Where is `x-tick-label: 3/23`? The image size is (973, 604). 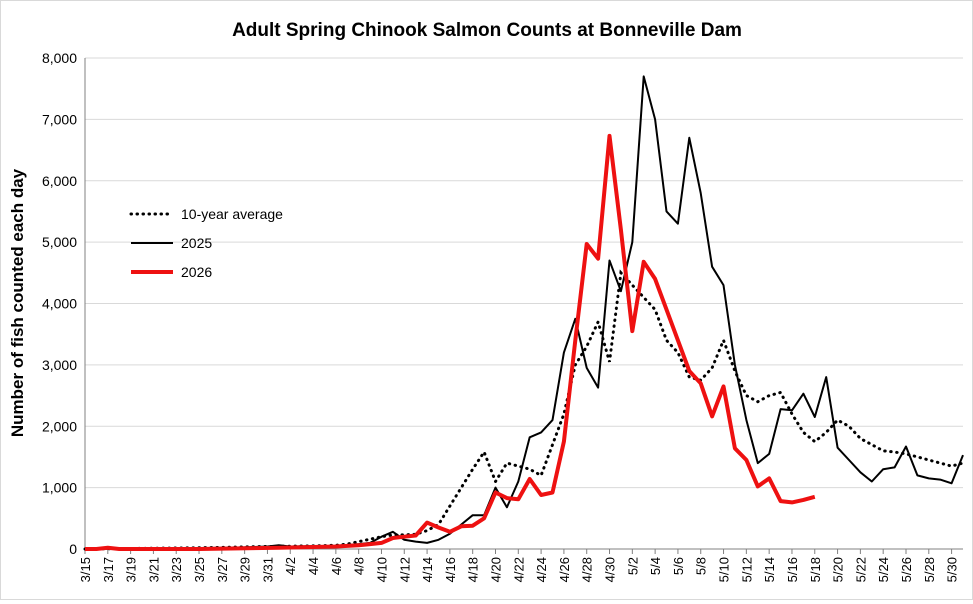 x-tick-label: 3/23 is located at coordinates (176, 569).